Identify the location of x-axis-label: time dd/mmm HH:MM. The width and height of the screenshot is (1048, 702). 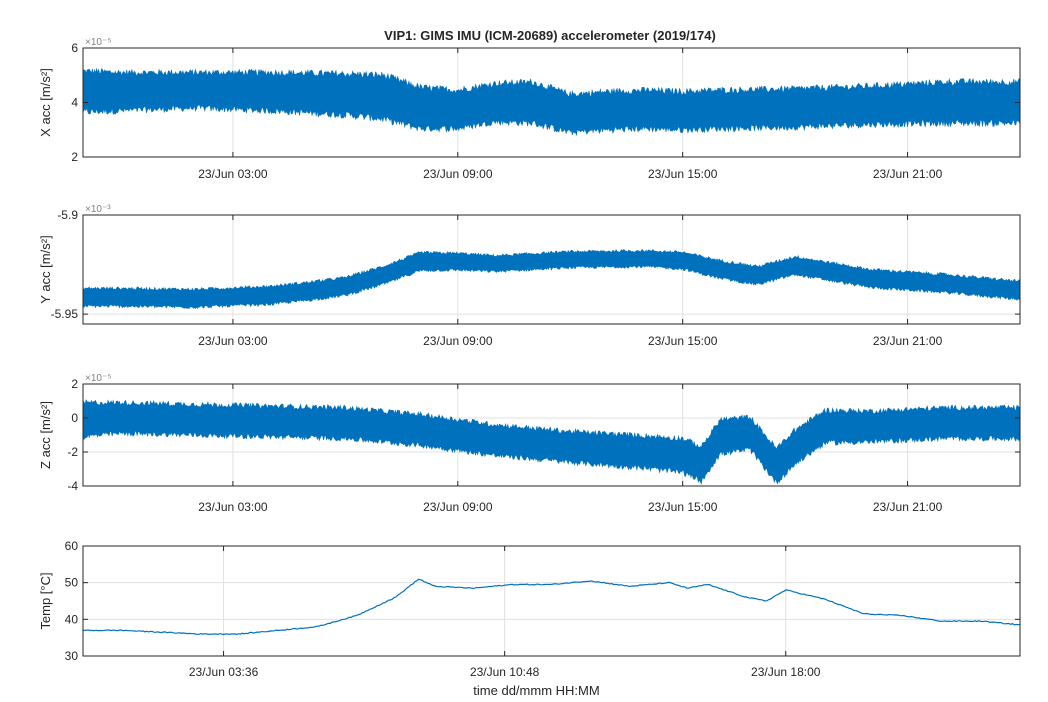
(536, 690).